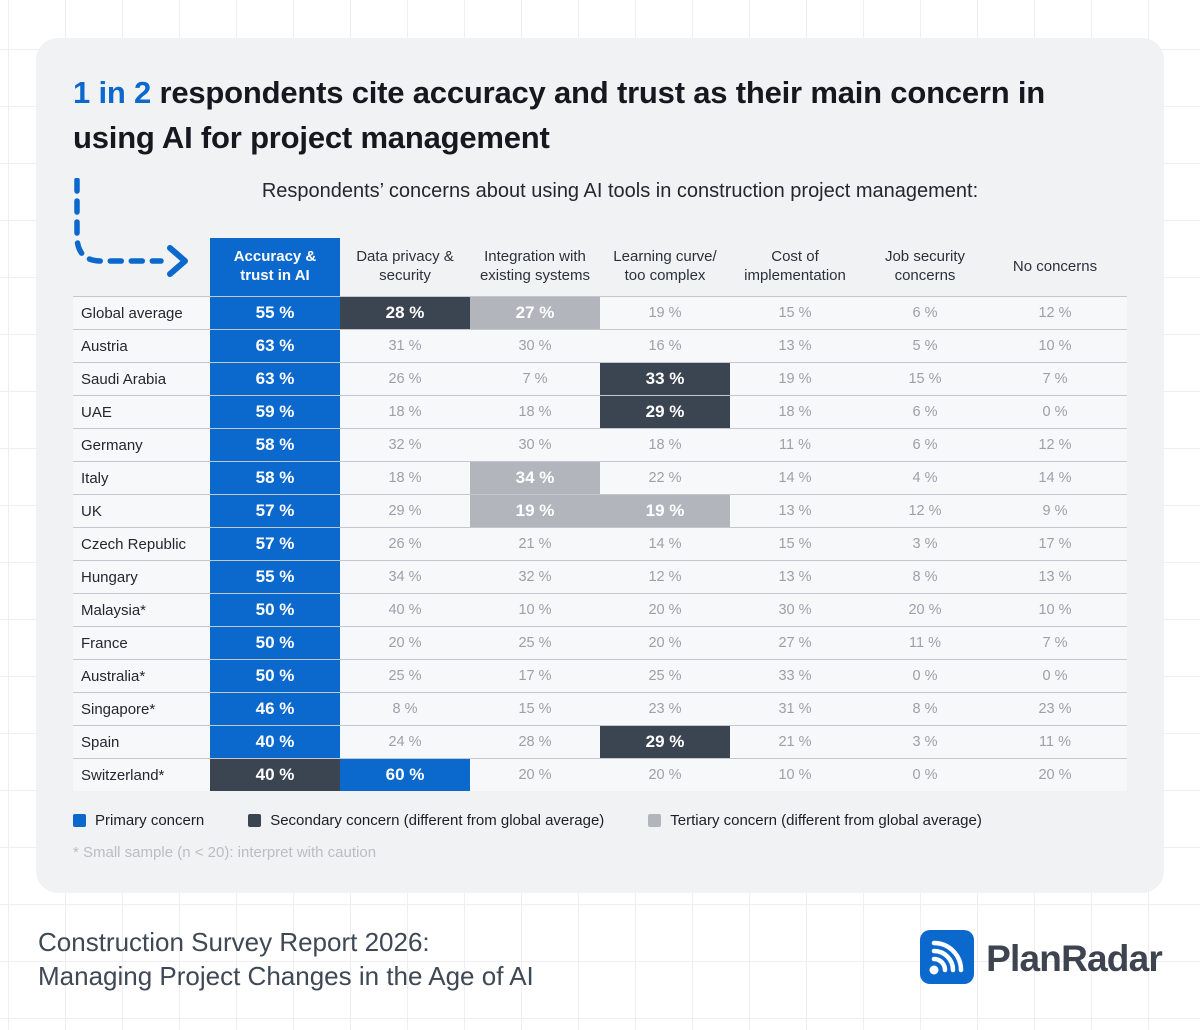  What do you see at coordinates (150, 820) in the screenshot?
I see `legend-label: Primary concern` at bounding box center [150, 820].